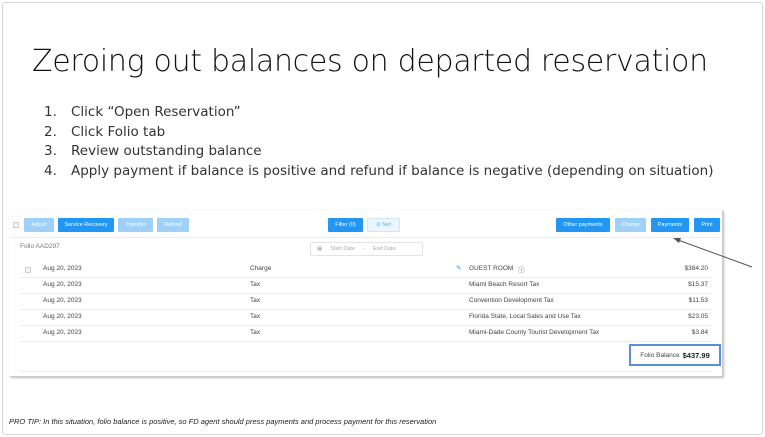  I want to click on select-all-checkbox, so click(16, 225).